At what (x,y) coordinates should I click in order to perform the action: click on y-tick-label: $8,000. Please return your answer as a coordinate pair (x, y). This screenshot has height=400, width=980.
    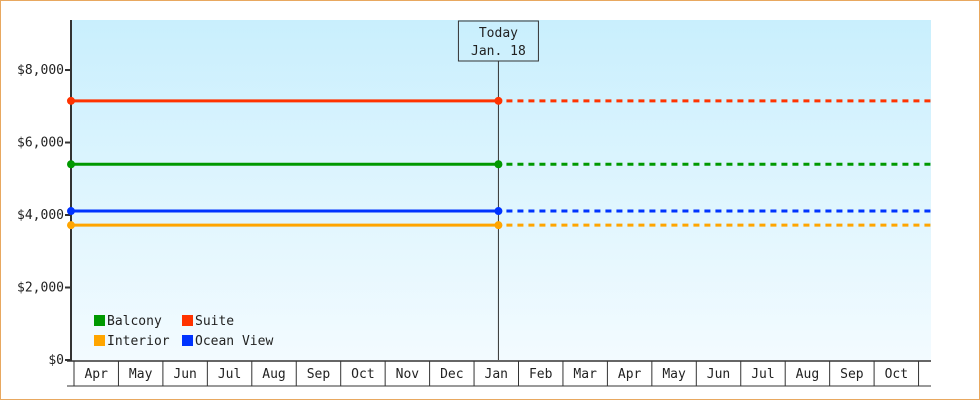
    Looking at the image, I should click on (40, 70).